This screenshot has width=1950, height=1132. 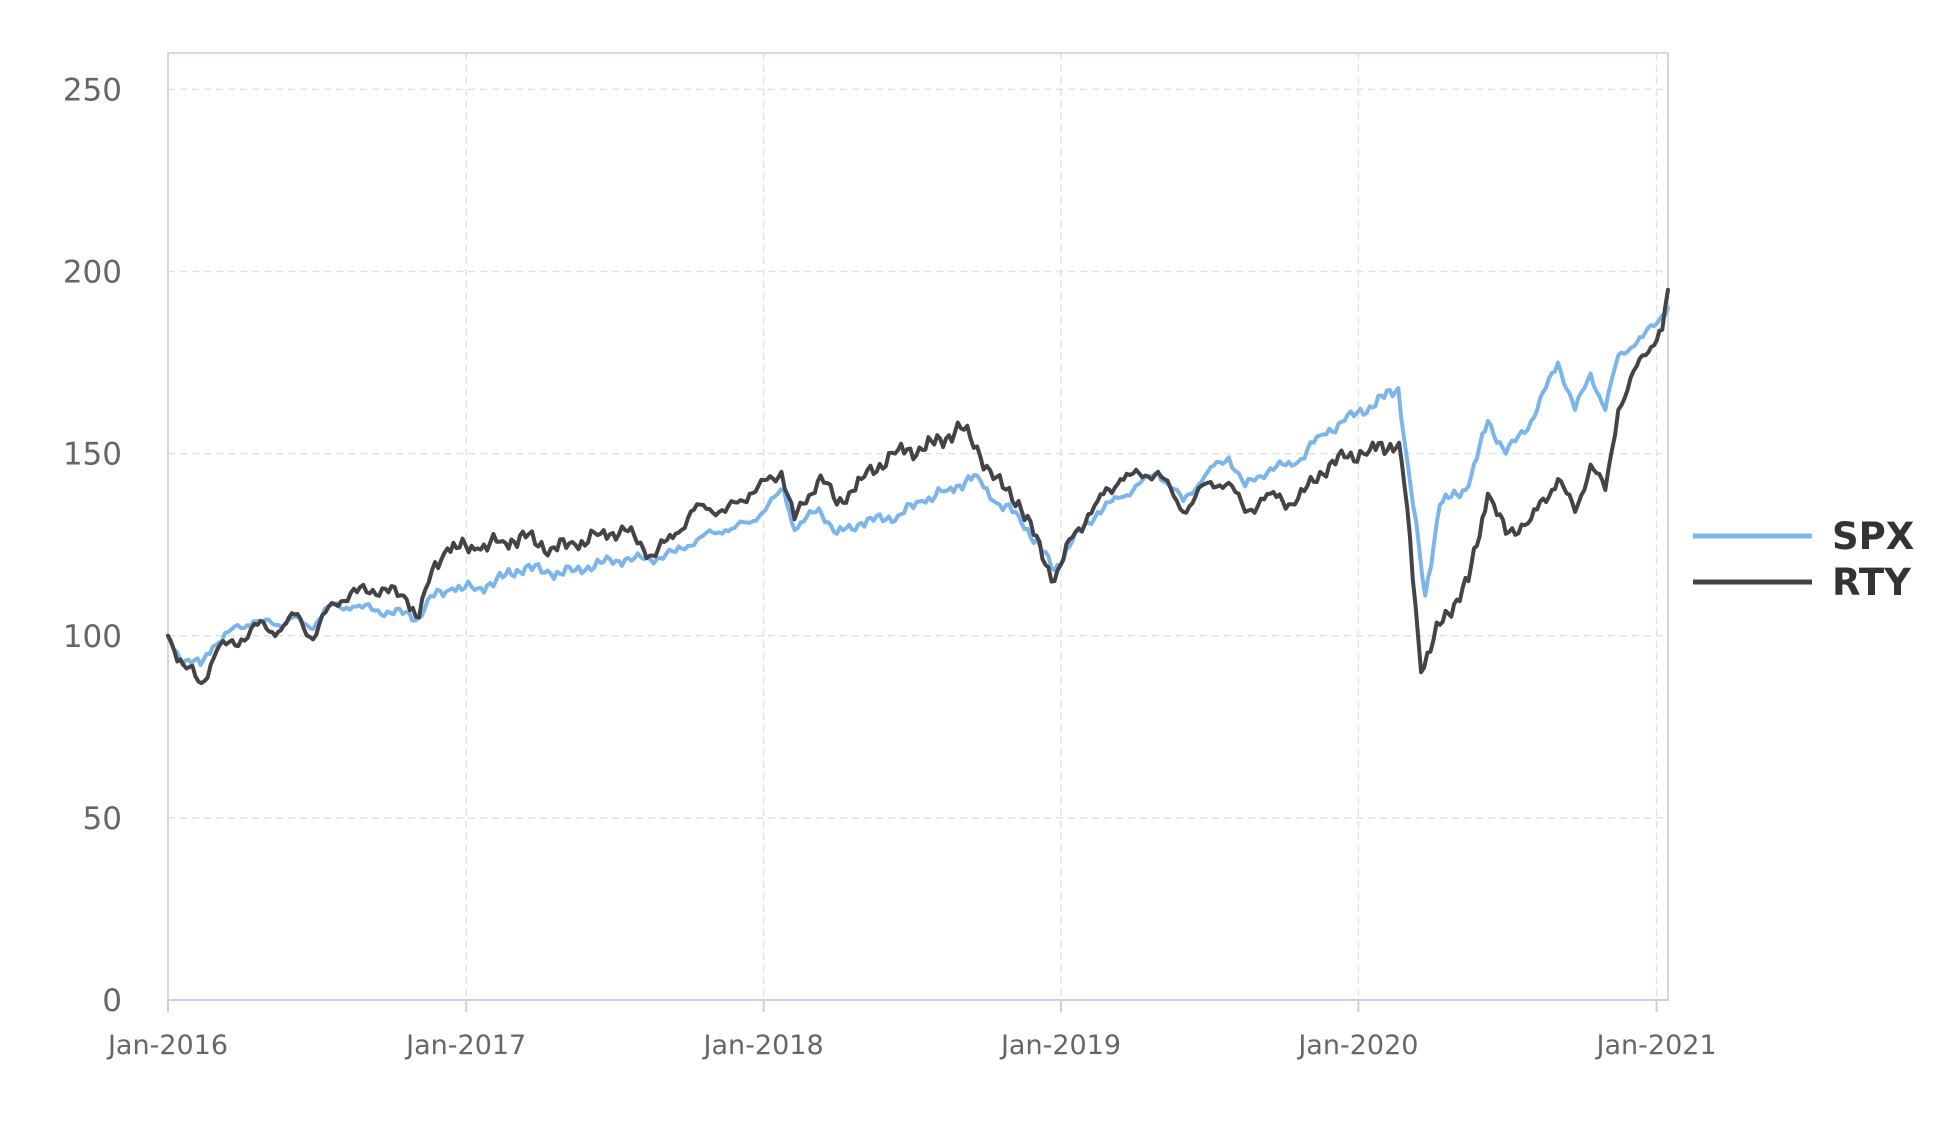 I want to click on legend-label-rty: RTY, so click(x=1872, y=582).